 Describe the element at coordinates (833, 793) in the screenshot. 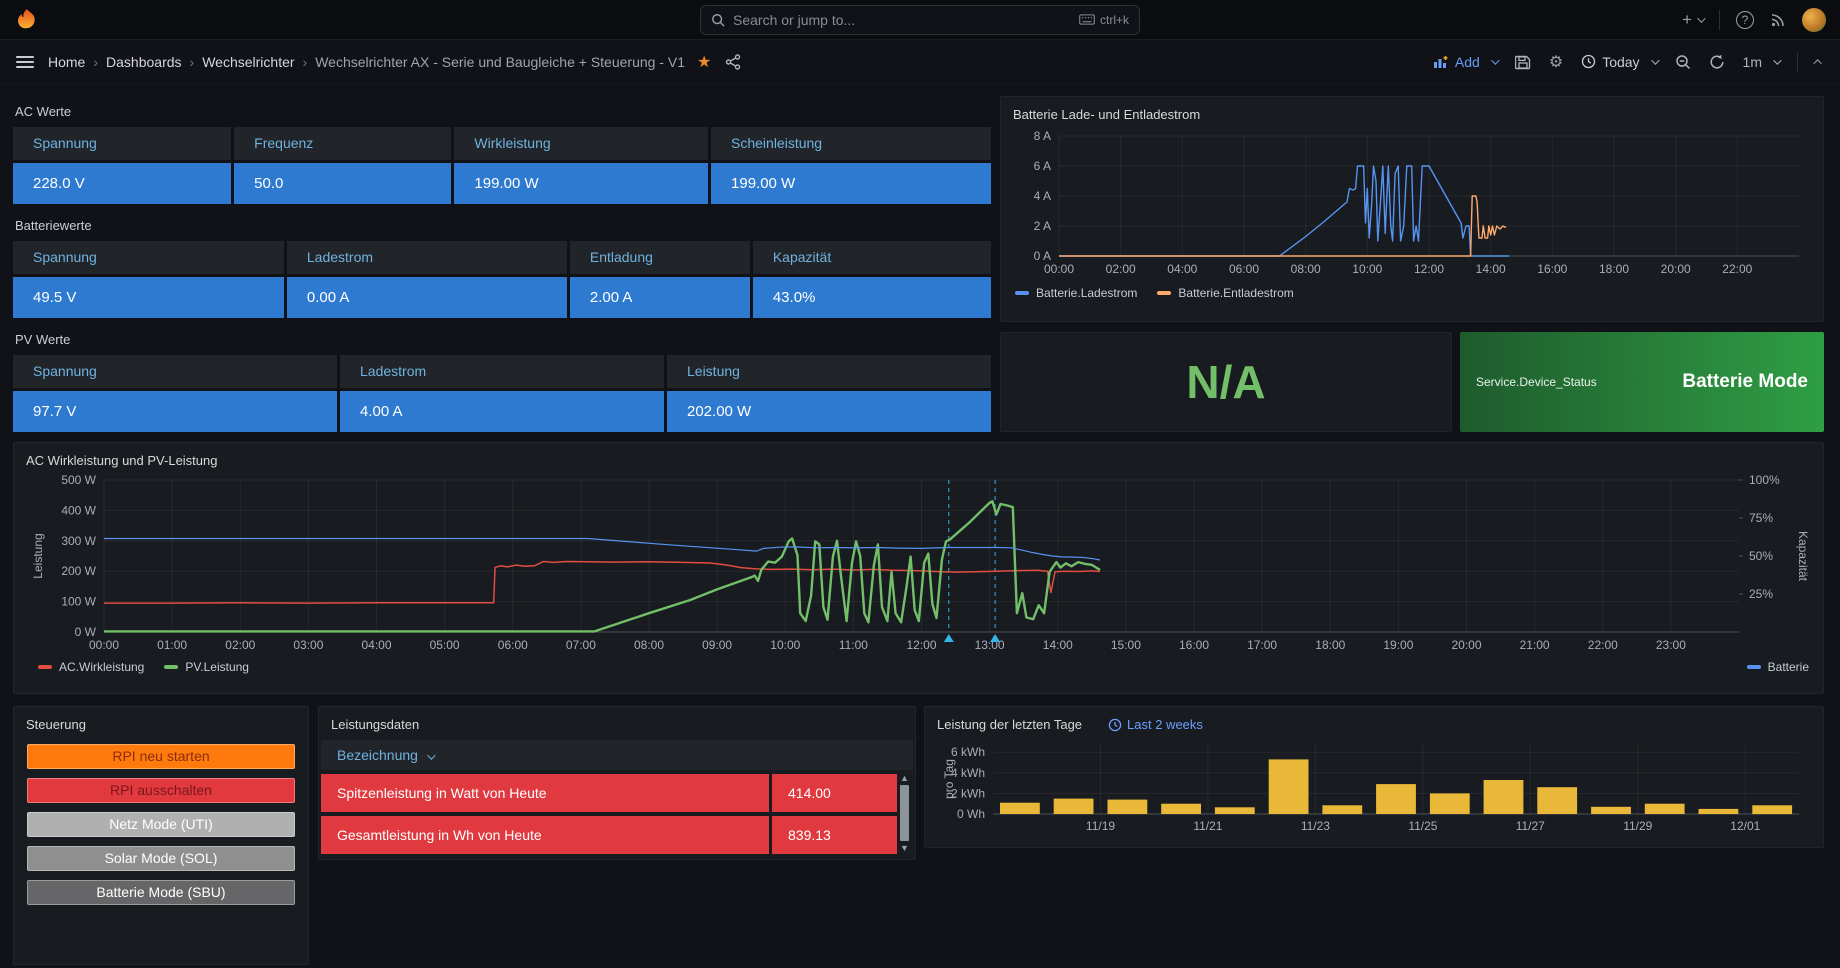

I see `row-value: 414.00` at that location.